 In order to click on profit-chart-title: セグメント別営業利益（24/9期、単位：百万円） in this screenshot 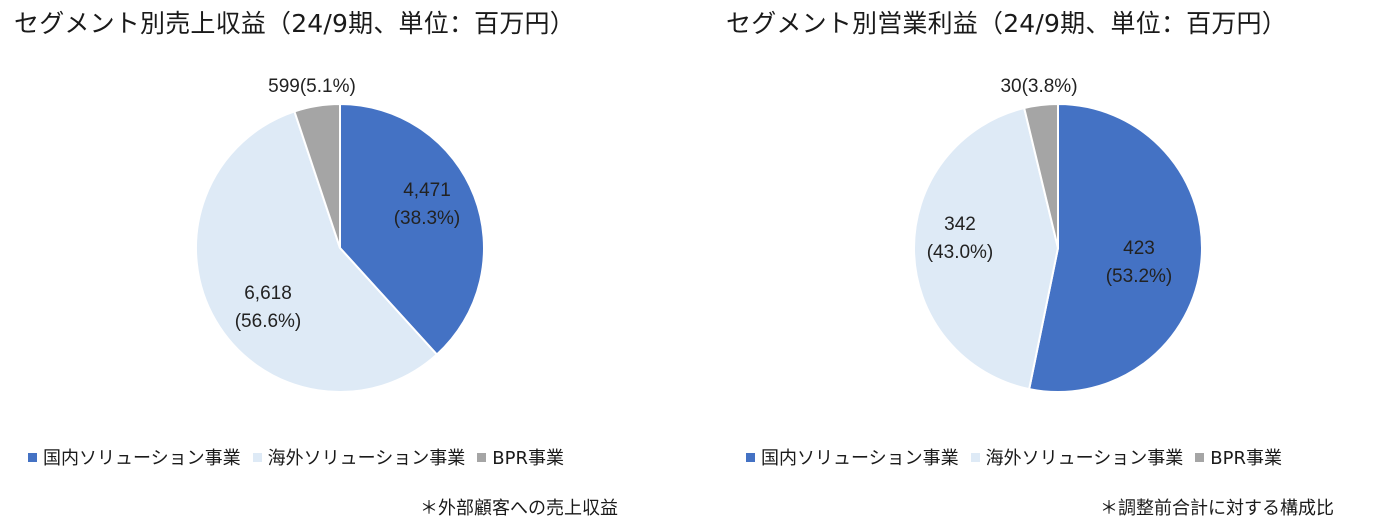, I will do `click(1006, 23)`.